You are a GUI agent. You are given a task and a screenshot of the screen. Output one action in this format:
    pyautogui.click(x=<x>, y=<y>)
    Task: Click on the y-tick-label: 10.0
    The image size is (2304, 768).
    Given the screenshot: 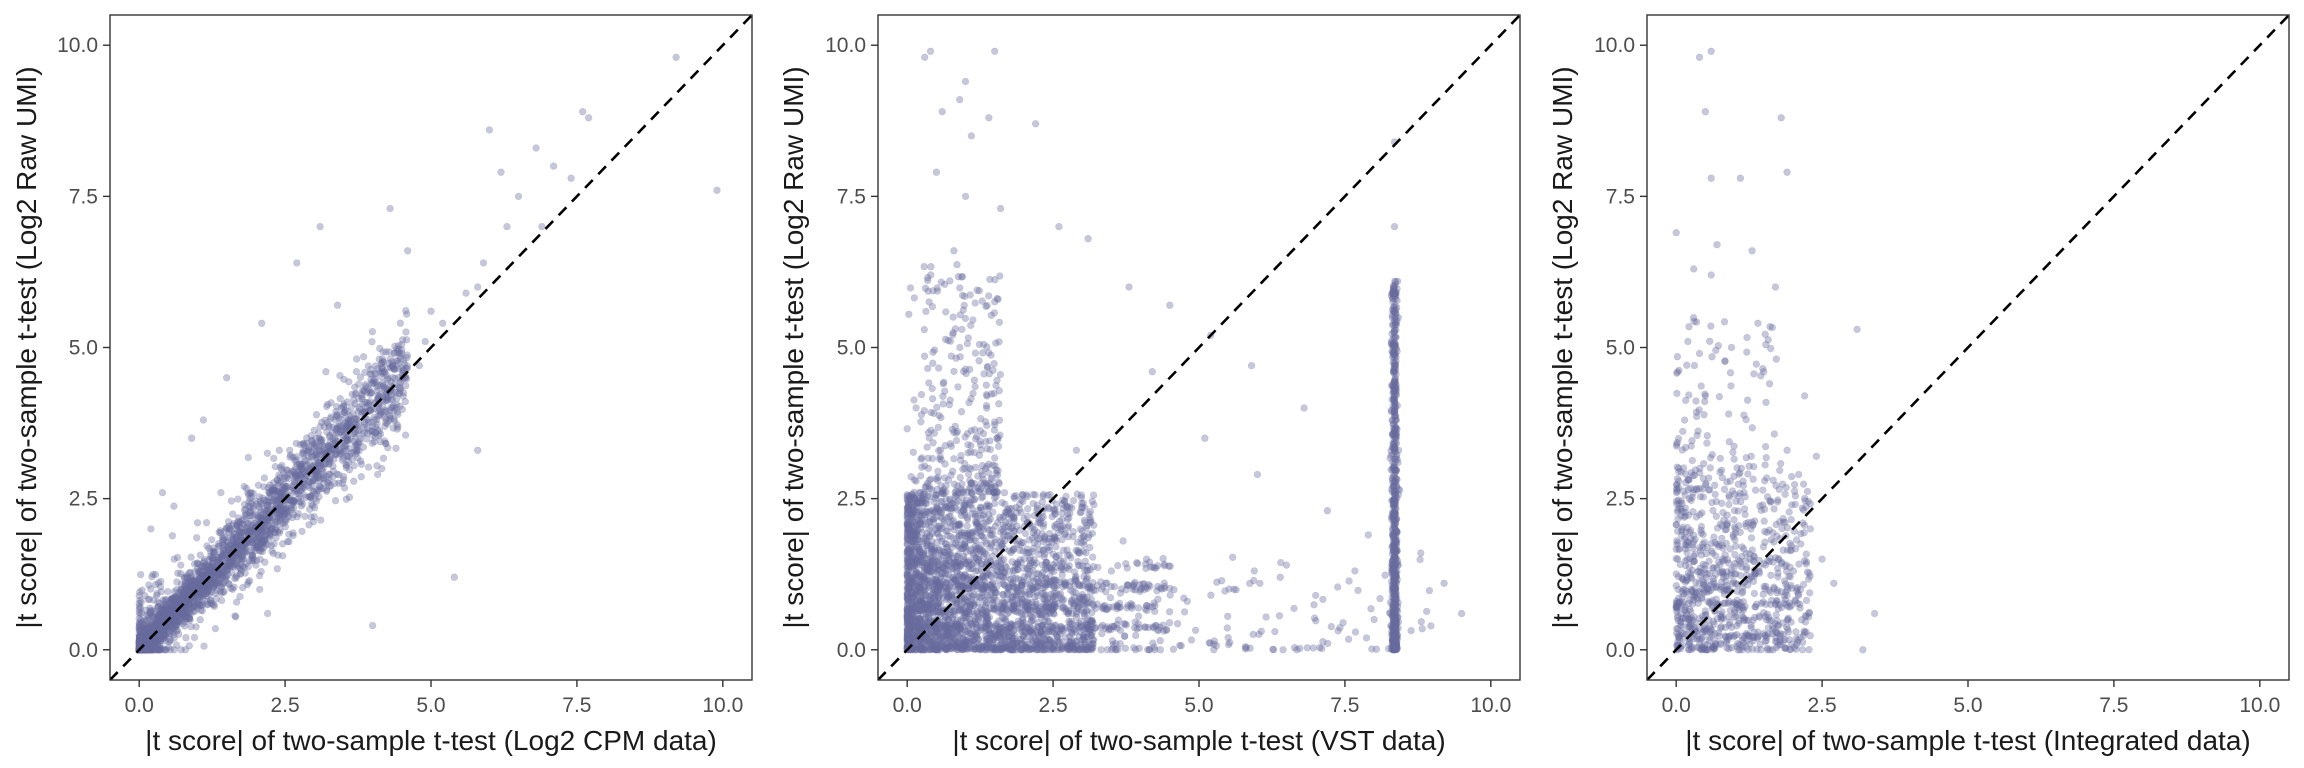 What is the action you would take?
    pyautogui.click(x=77, y=45)
    